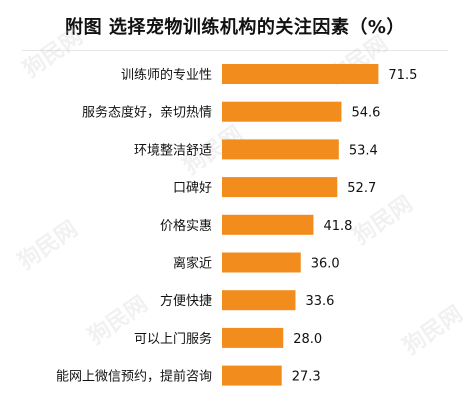 The height and width of the screenshot is (410, 470). Describe the element at coordinates (307, 339) in the screenshot. I see `value-label: 28.0` at that location.